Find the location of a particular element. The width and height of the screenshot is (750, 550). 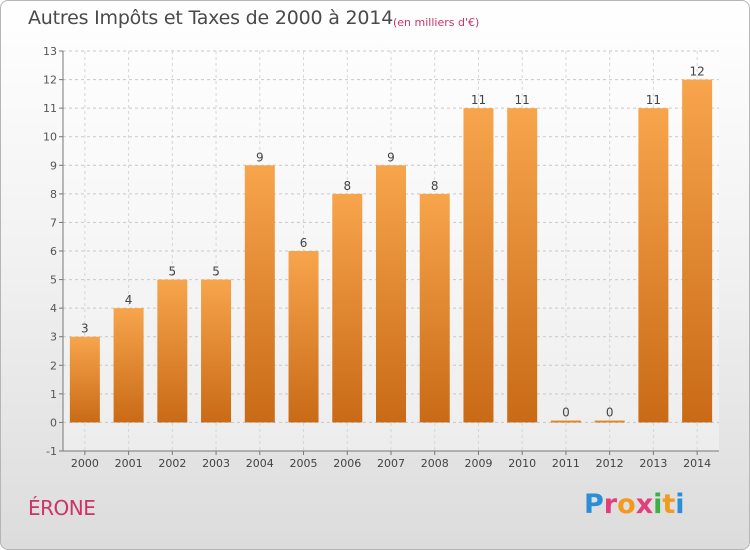

logo-letter: t is located at coordinates (669, 504).